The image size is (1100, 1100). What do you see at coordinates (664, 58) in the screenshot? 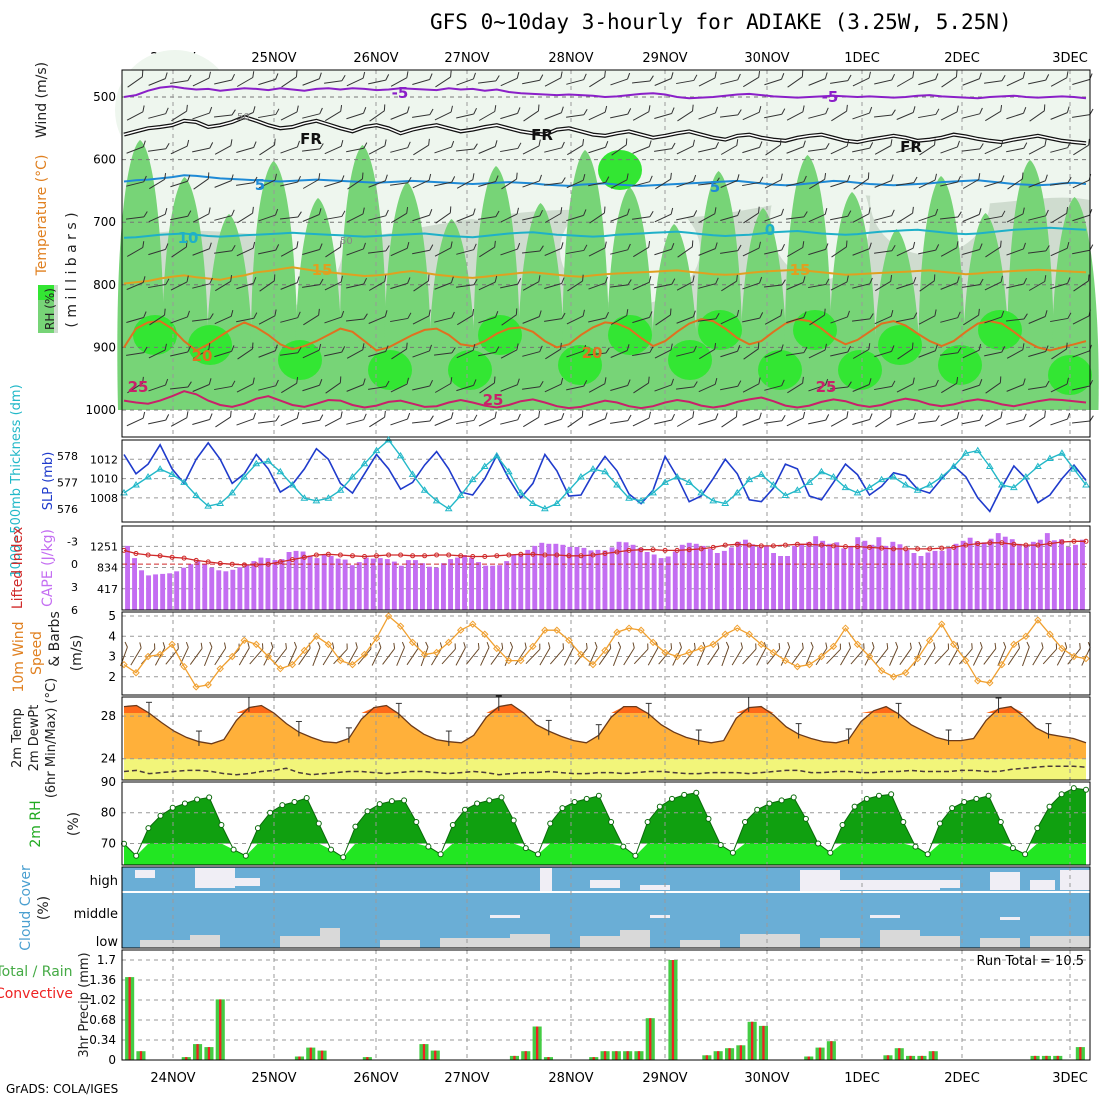
I see `date-label-top: 29NOV` at bounding box center [664, 58].